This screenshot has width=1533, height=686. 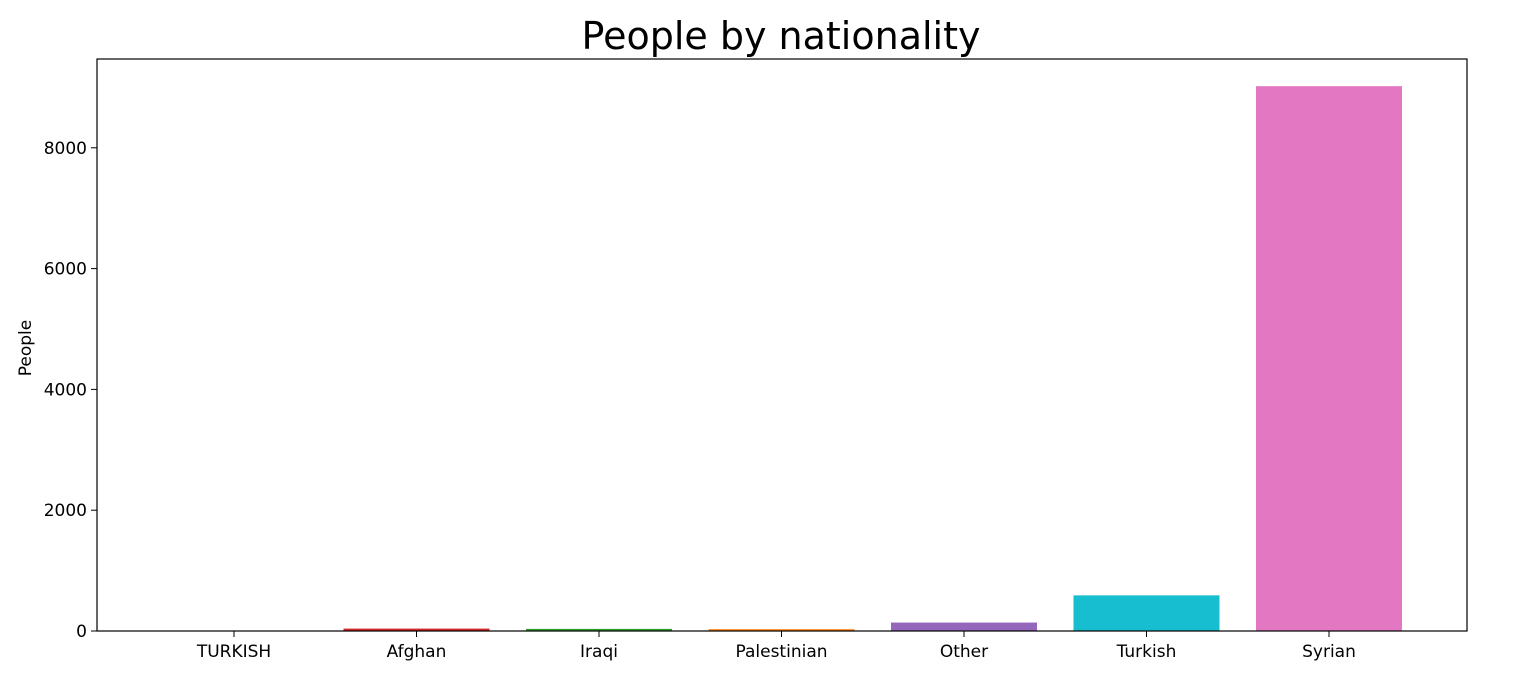 What do you see at coordinates (1329, 652) in the screenshot?
I see `x-tick-label: Syrian` at bounding box center [1329, 652].